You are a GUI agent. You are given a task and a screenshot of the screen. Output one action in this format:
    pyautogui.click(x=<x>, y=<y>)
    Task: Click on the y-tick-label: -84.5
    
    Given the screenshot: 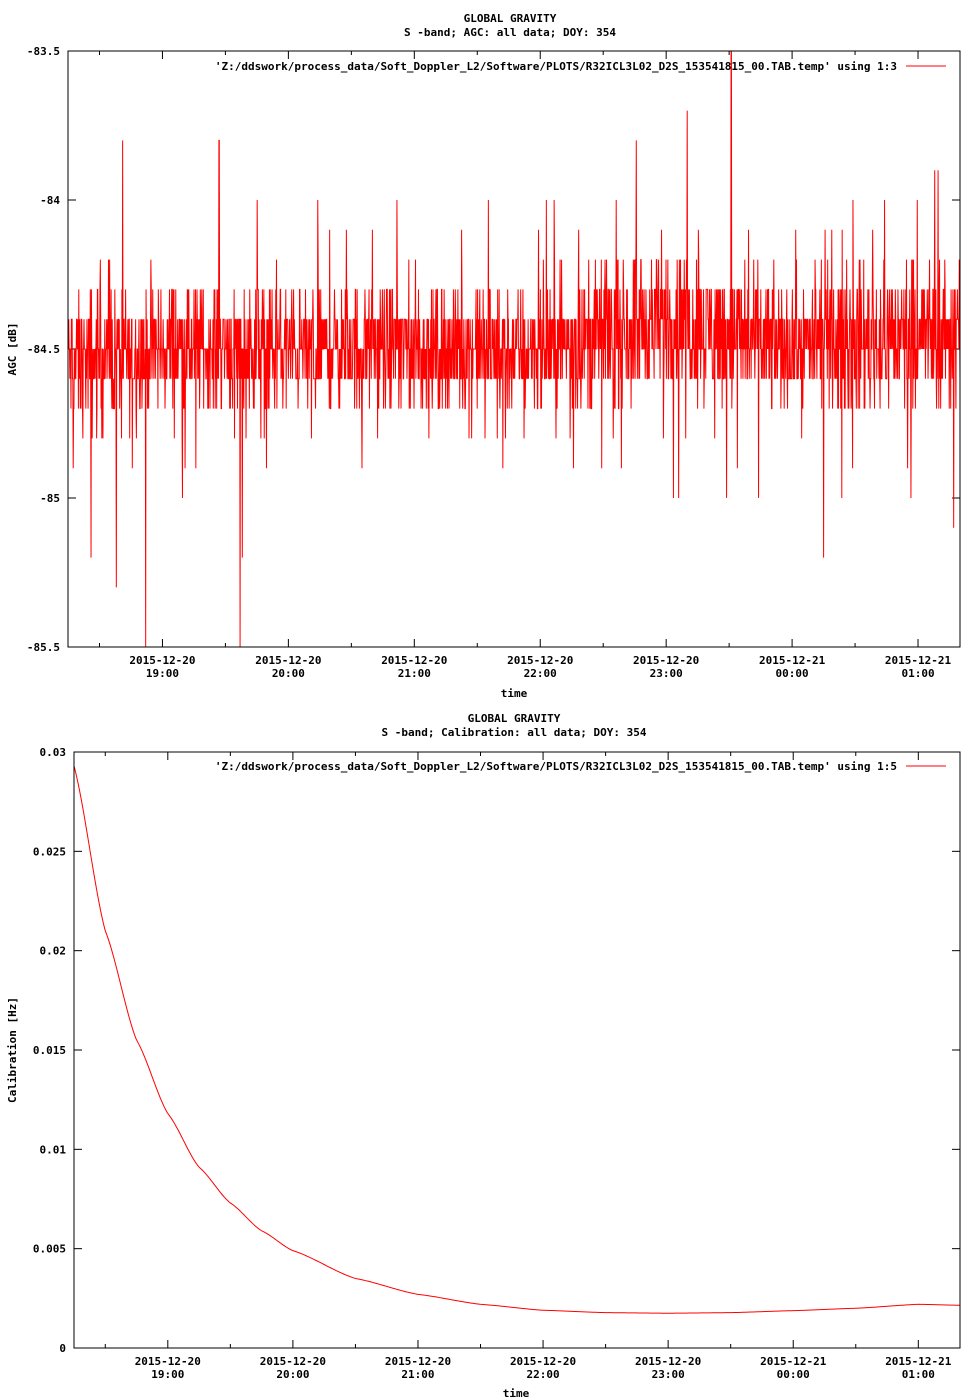 What is the action you would take?
    pyautogui.click(x=43, y=349)
    